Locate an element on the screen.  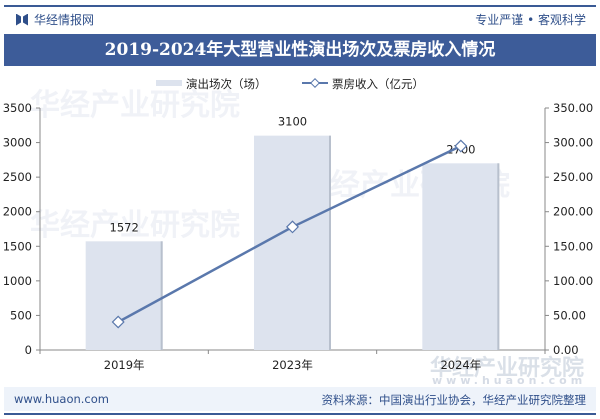
footer-website: www.huaon.com is located at coordinates (61, 399).